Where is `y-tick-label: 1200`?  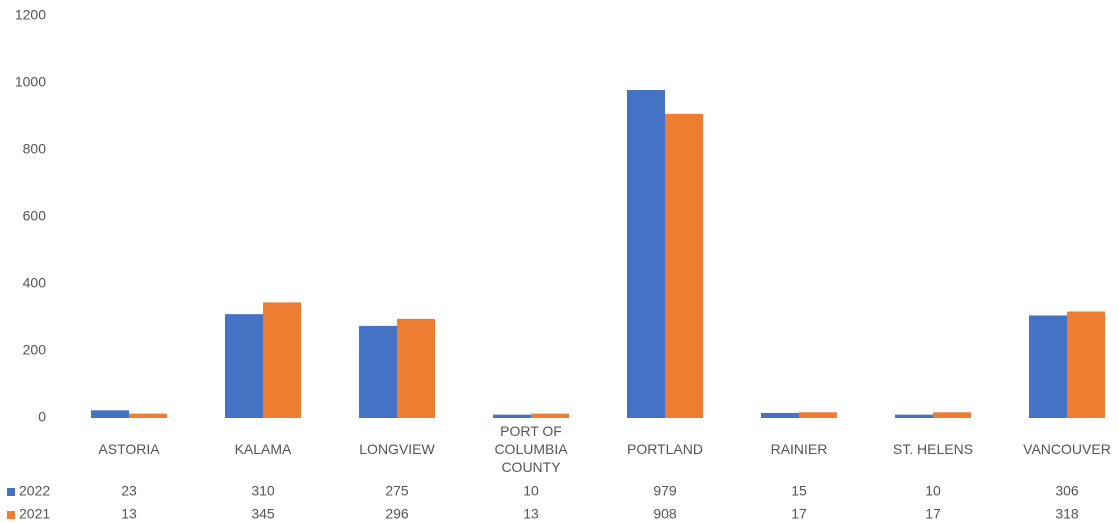 y-tick-label: 1200 is located at coordinates (30, 15).